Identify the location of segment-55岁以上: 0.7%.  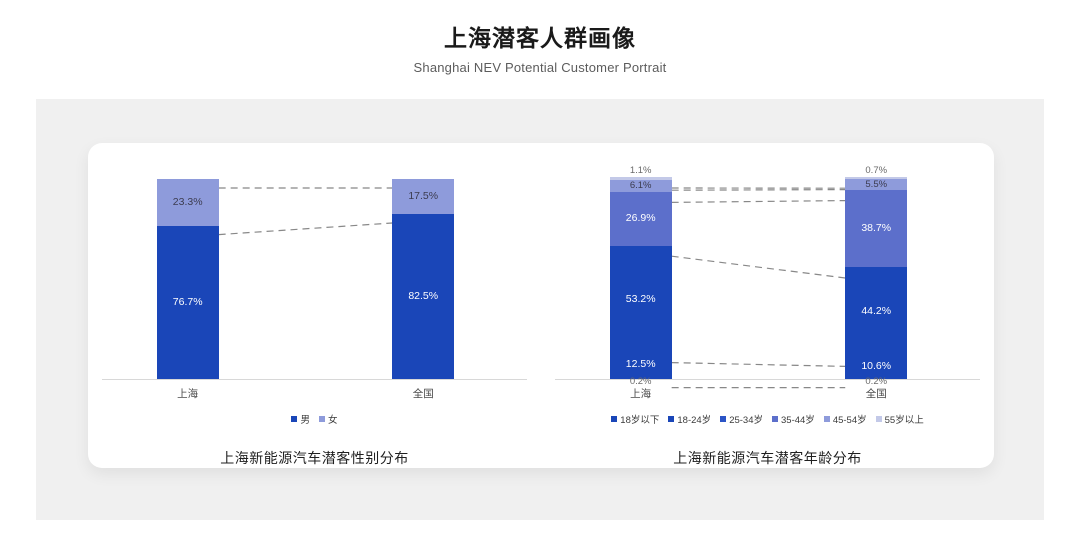
(876, 173).